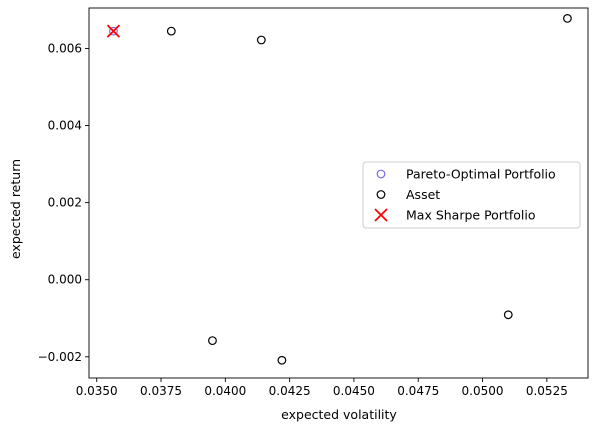 Image resolution: width=596 pixels, height=432 pixels. I want to click on legend-box, so click(471, 195).